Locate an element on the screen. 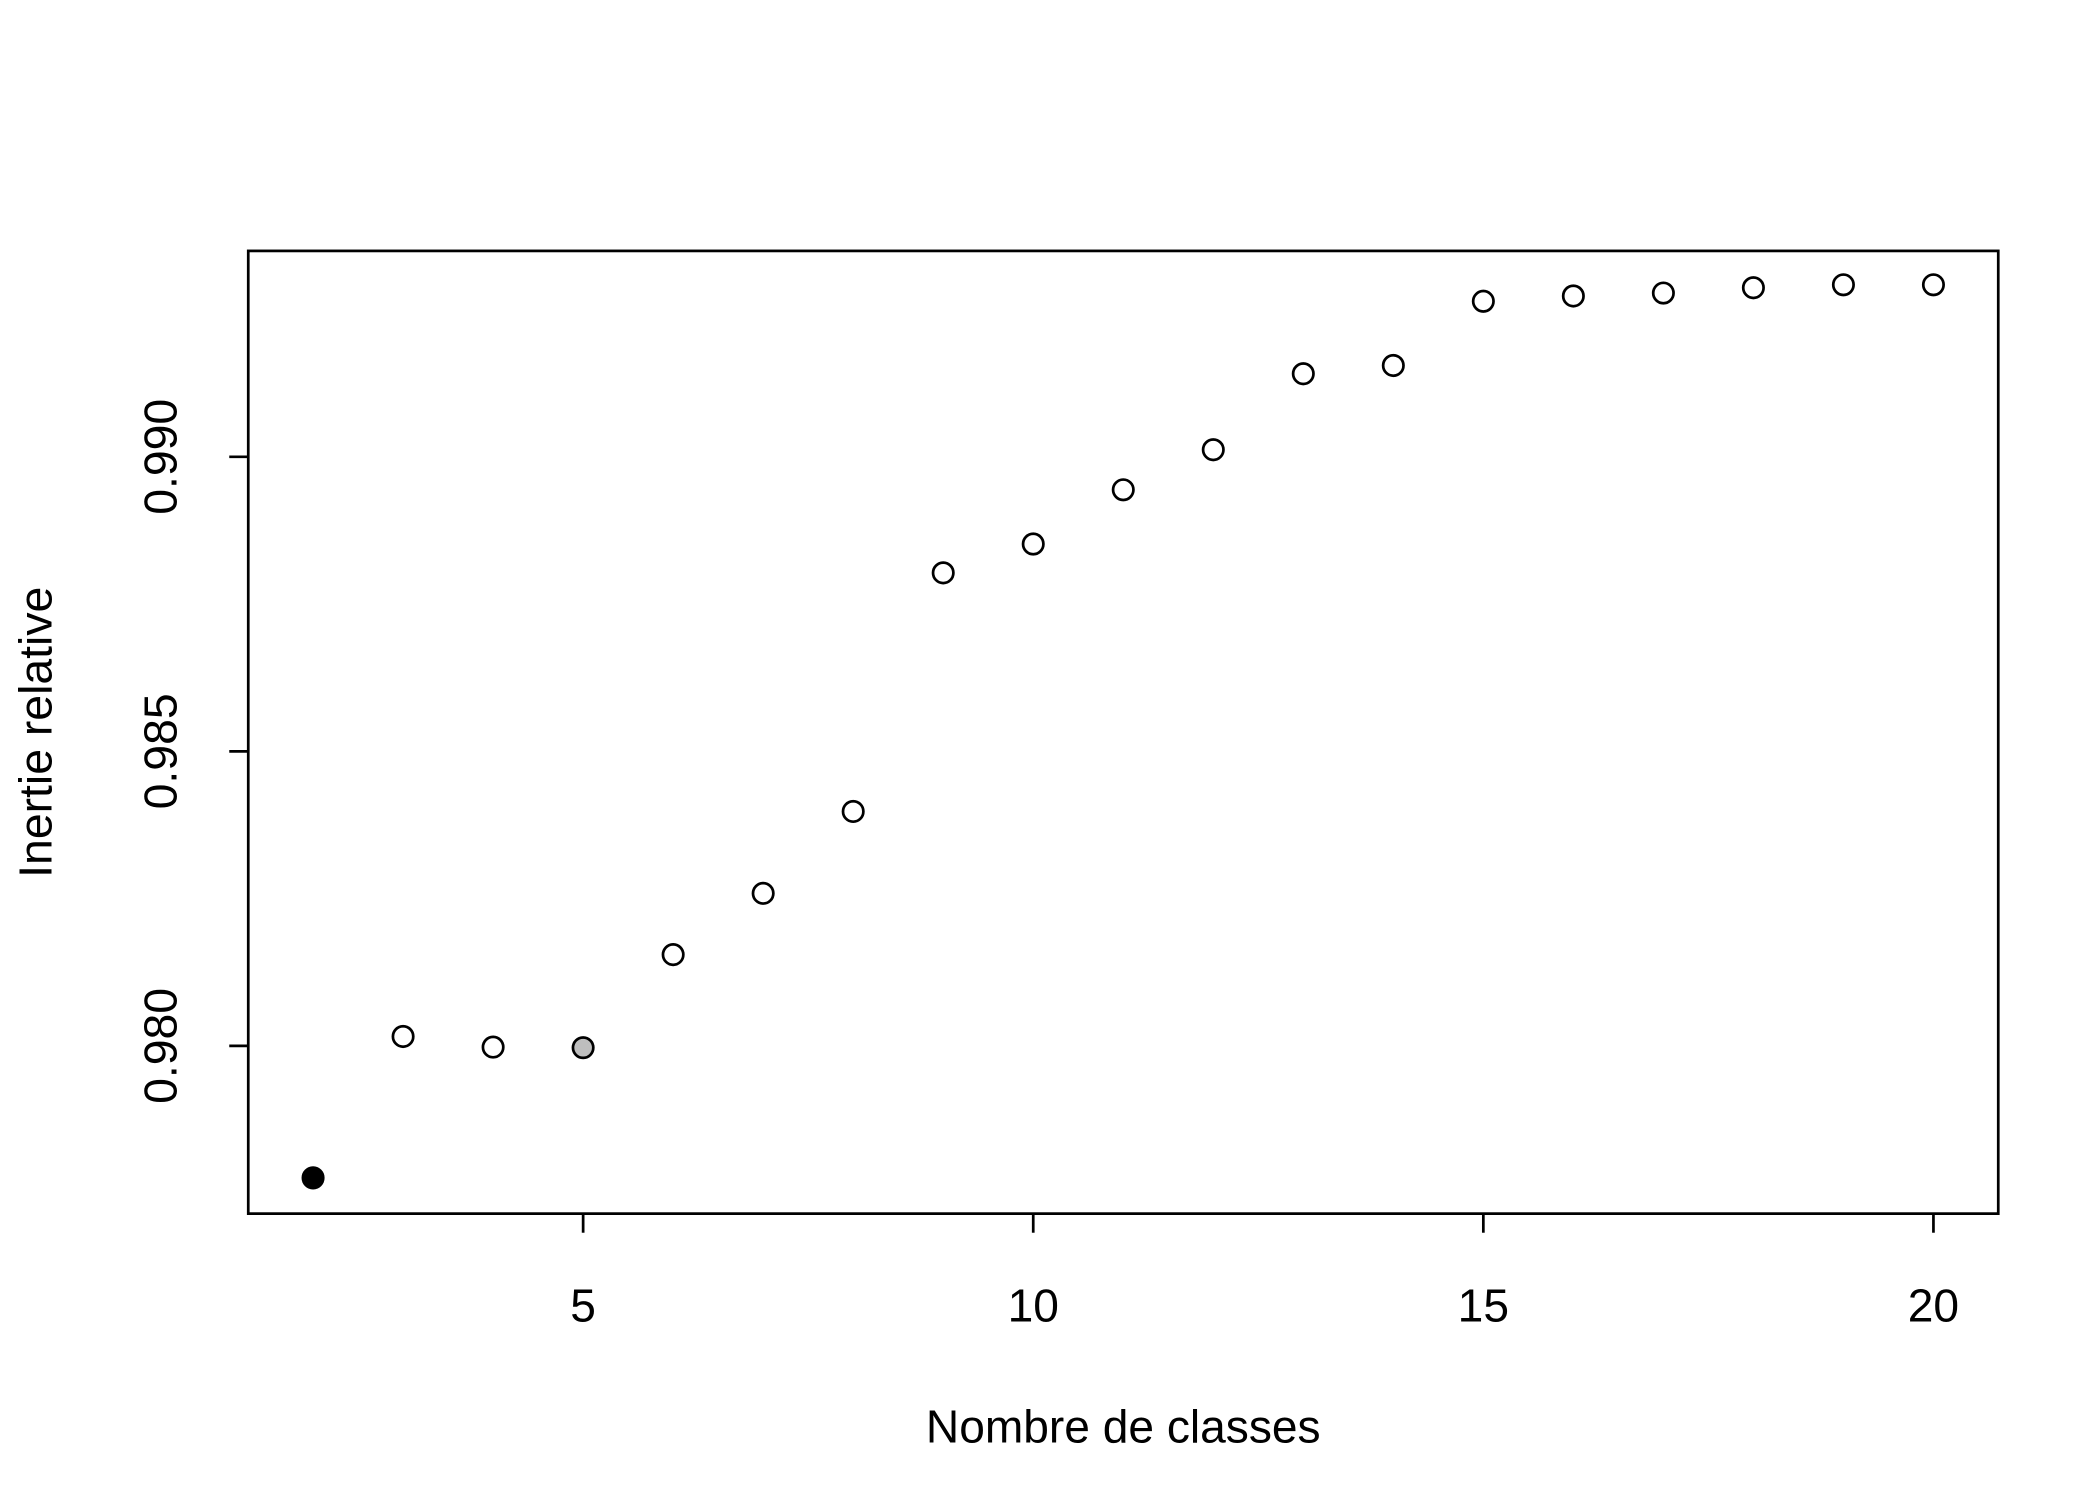  y-tick-label: 0.985 is located at coordinates (160, 751).